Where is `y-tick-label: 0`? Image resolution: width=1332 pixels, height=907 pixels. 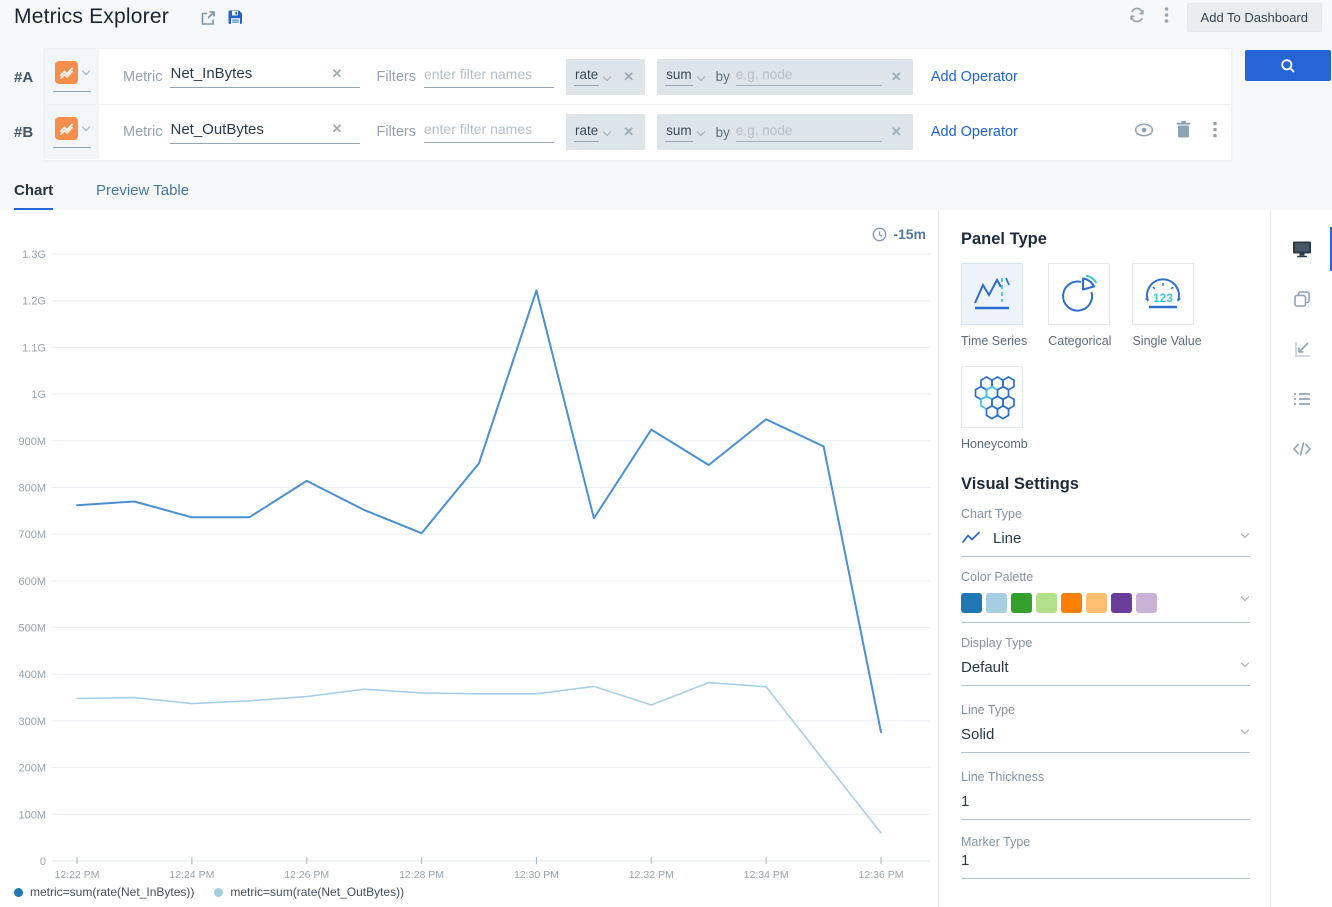 y-tick-label: 0 is located at coordinates (43, 862).